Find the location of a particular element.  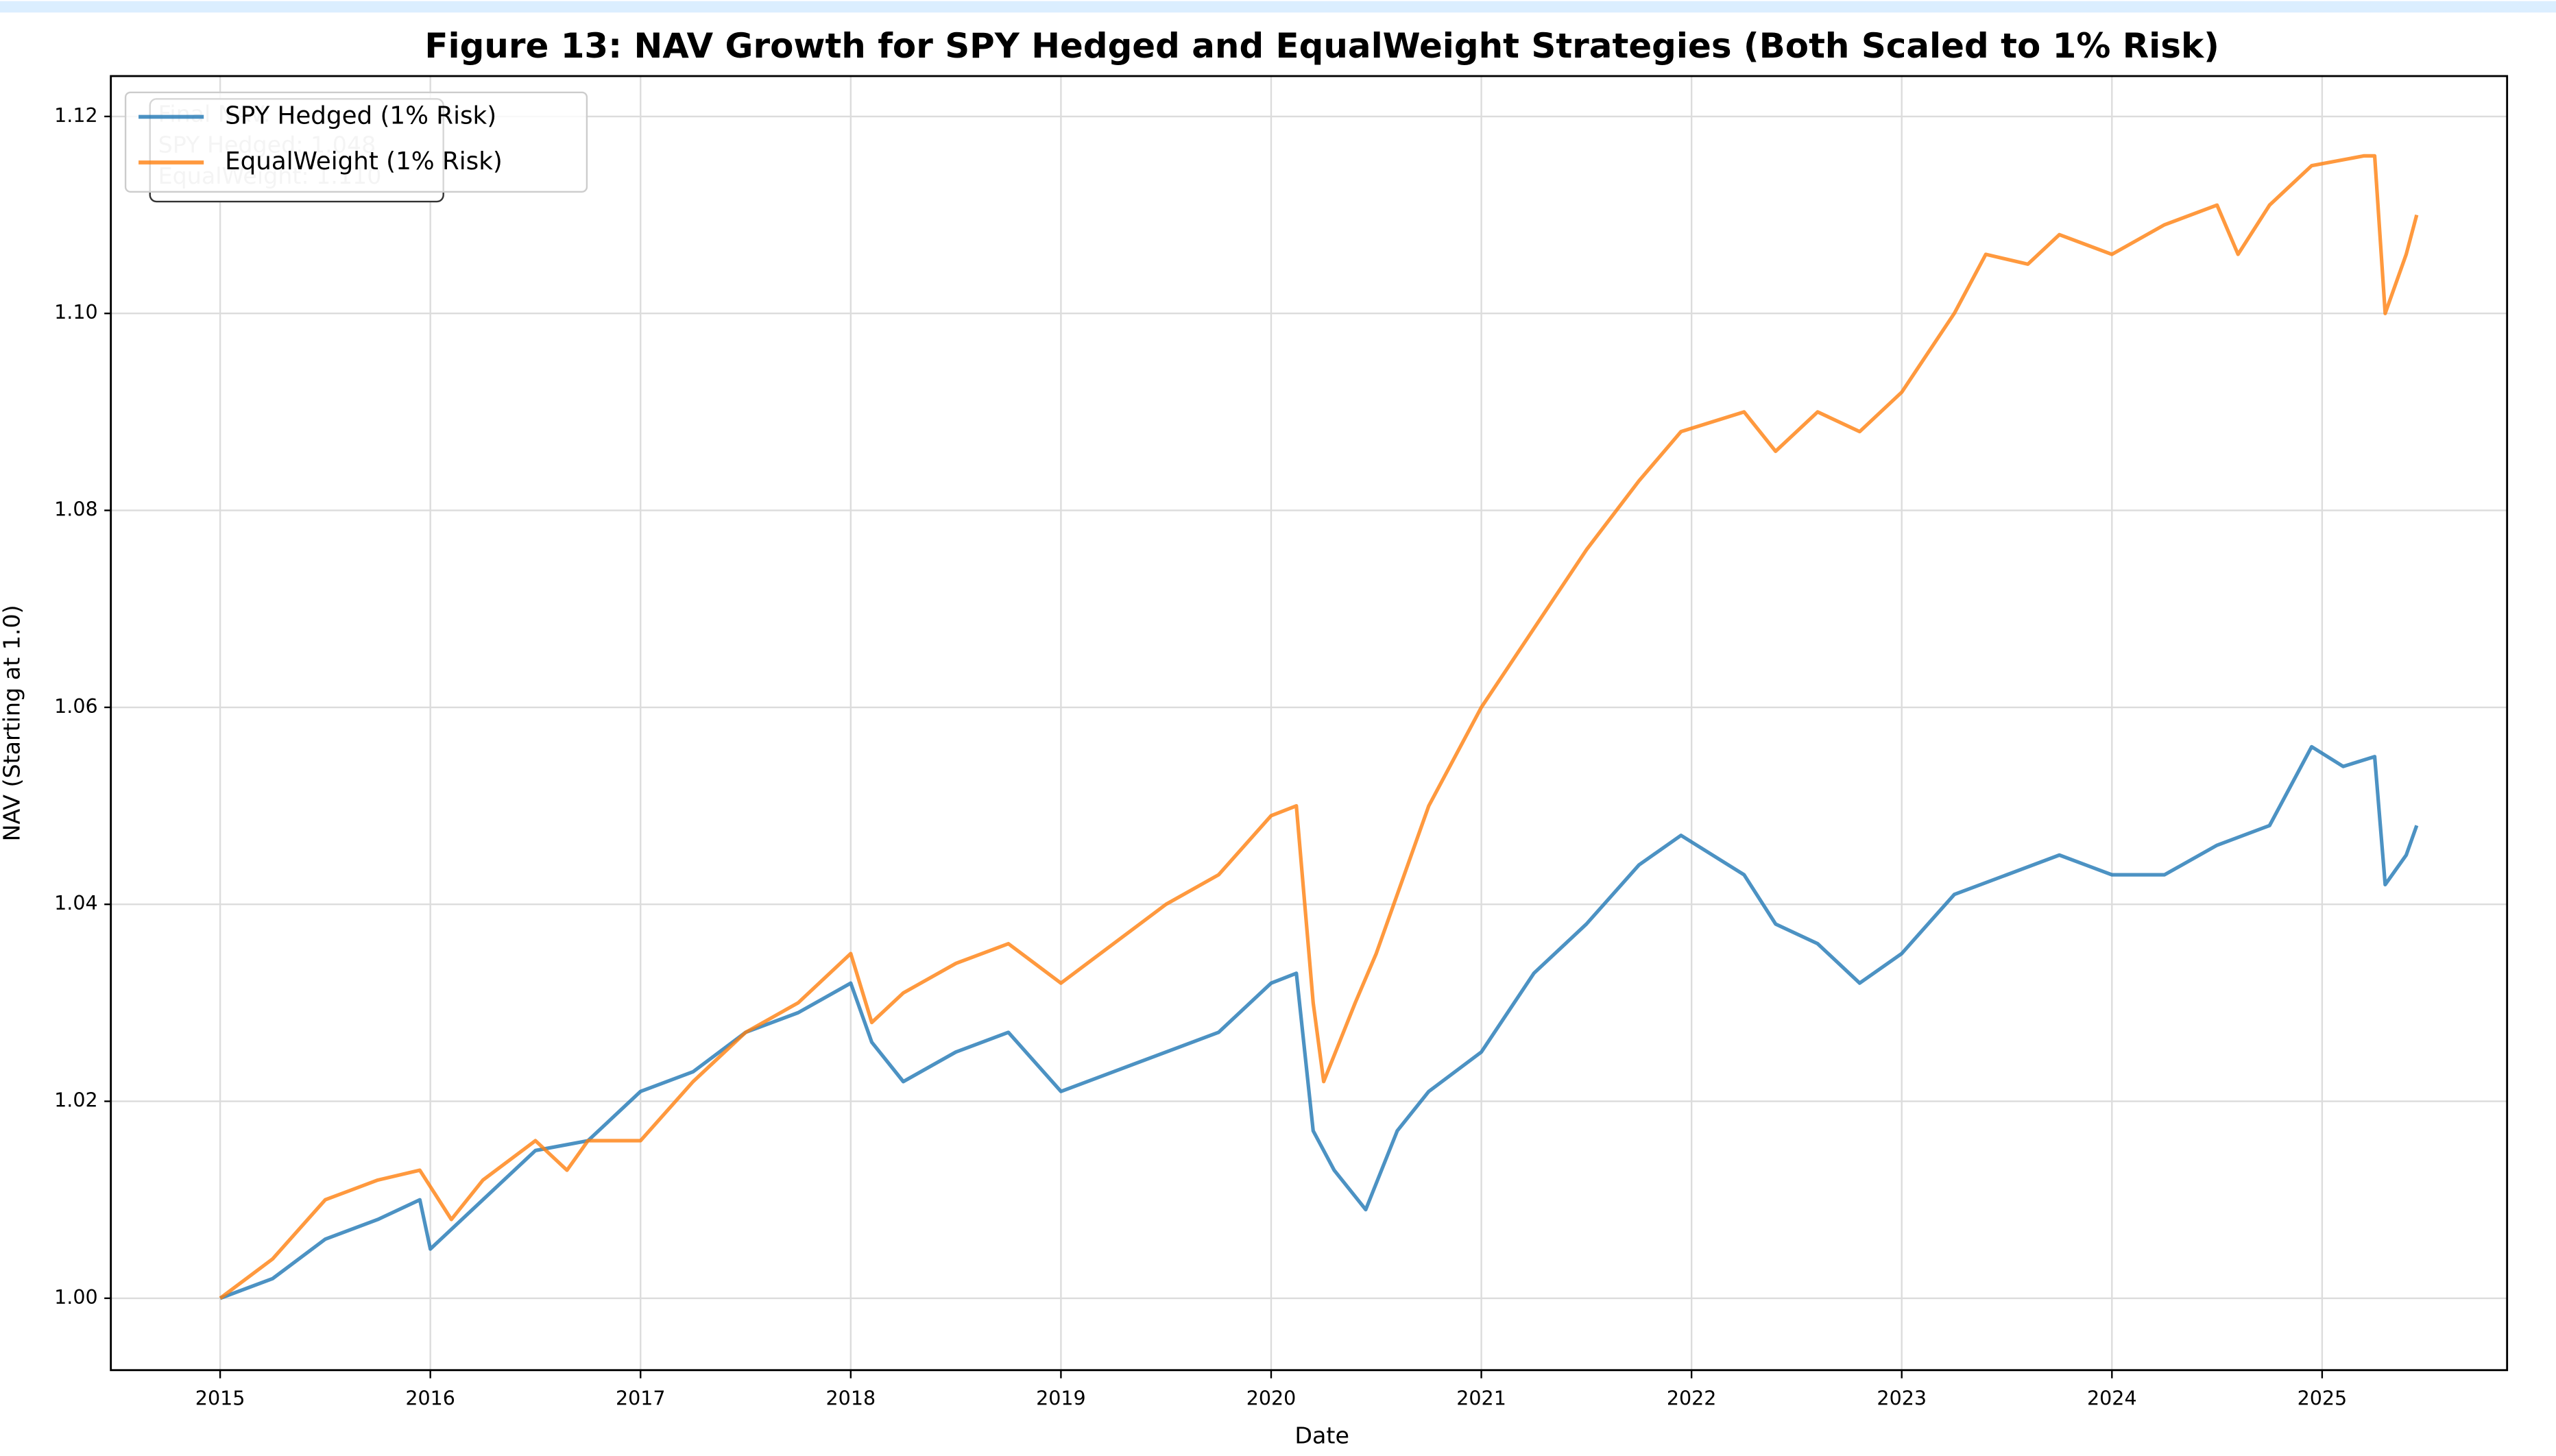

y-tick-label: 1.00 is located at coordinates (75, 1297).